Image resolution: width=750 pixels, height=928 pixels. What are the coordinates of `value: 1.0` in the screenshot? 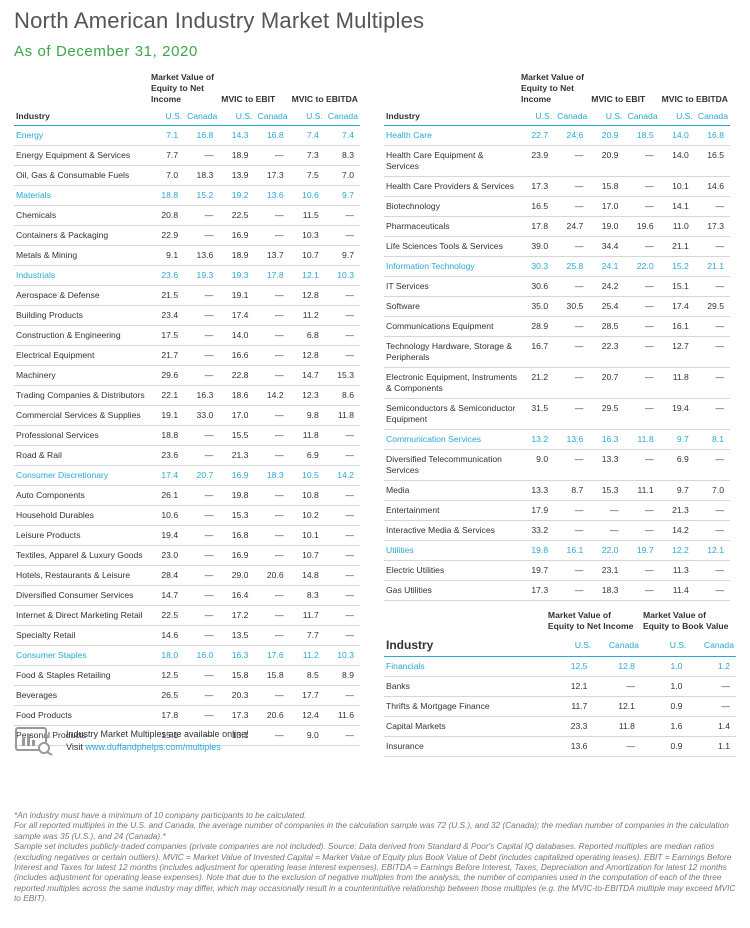 It's located at (664, 686).